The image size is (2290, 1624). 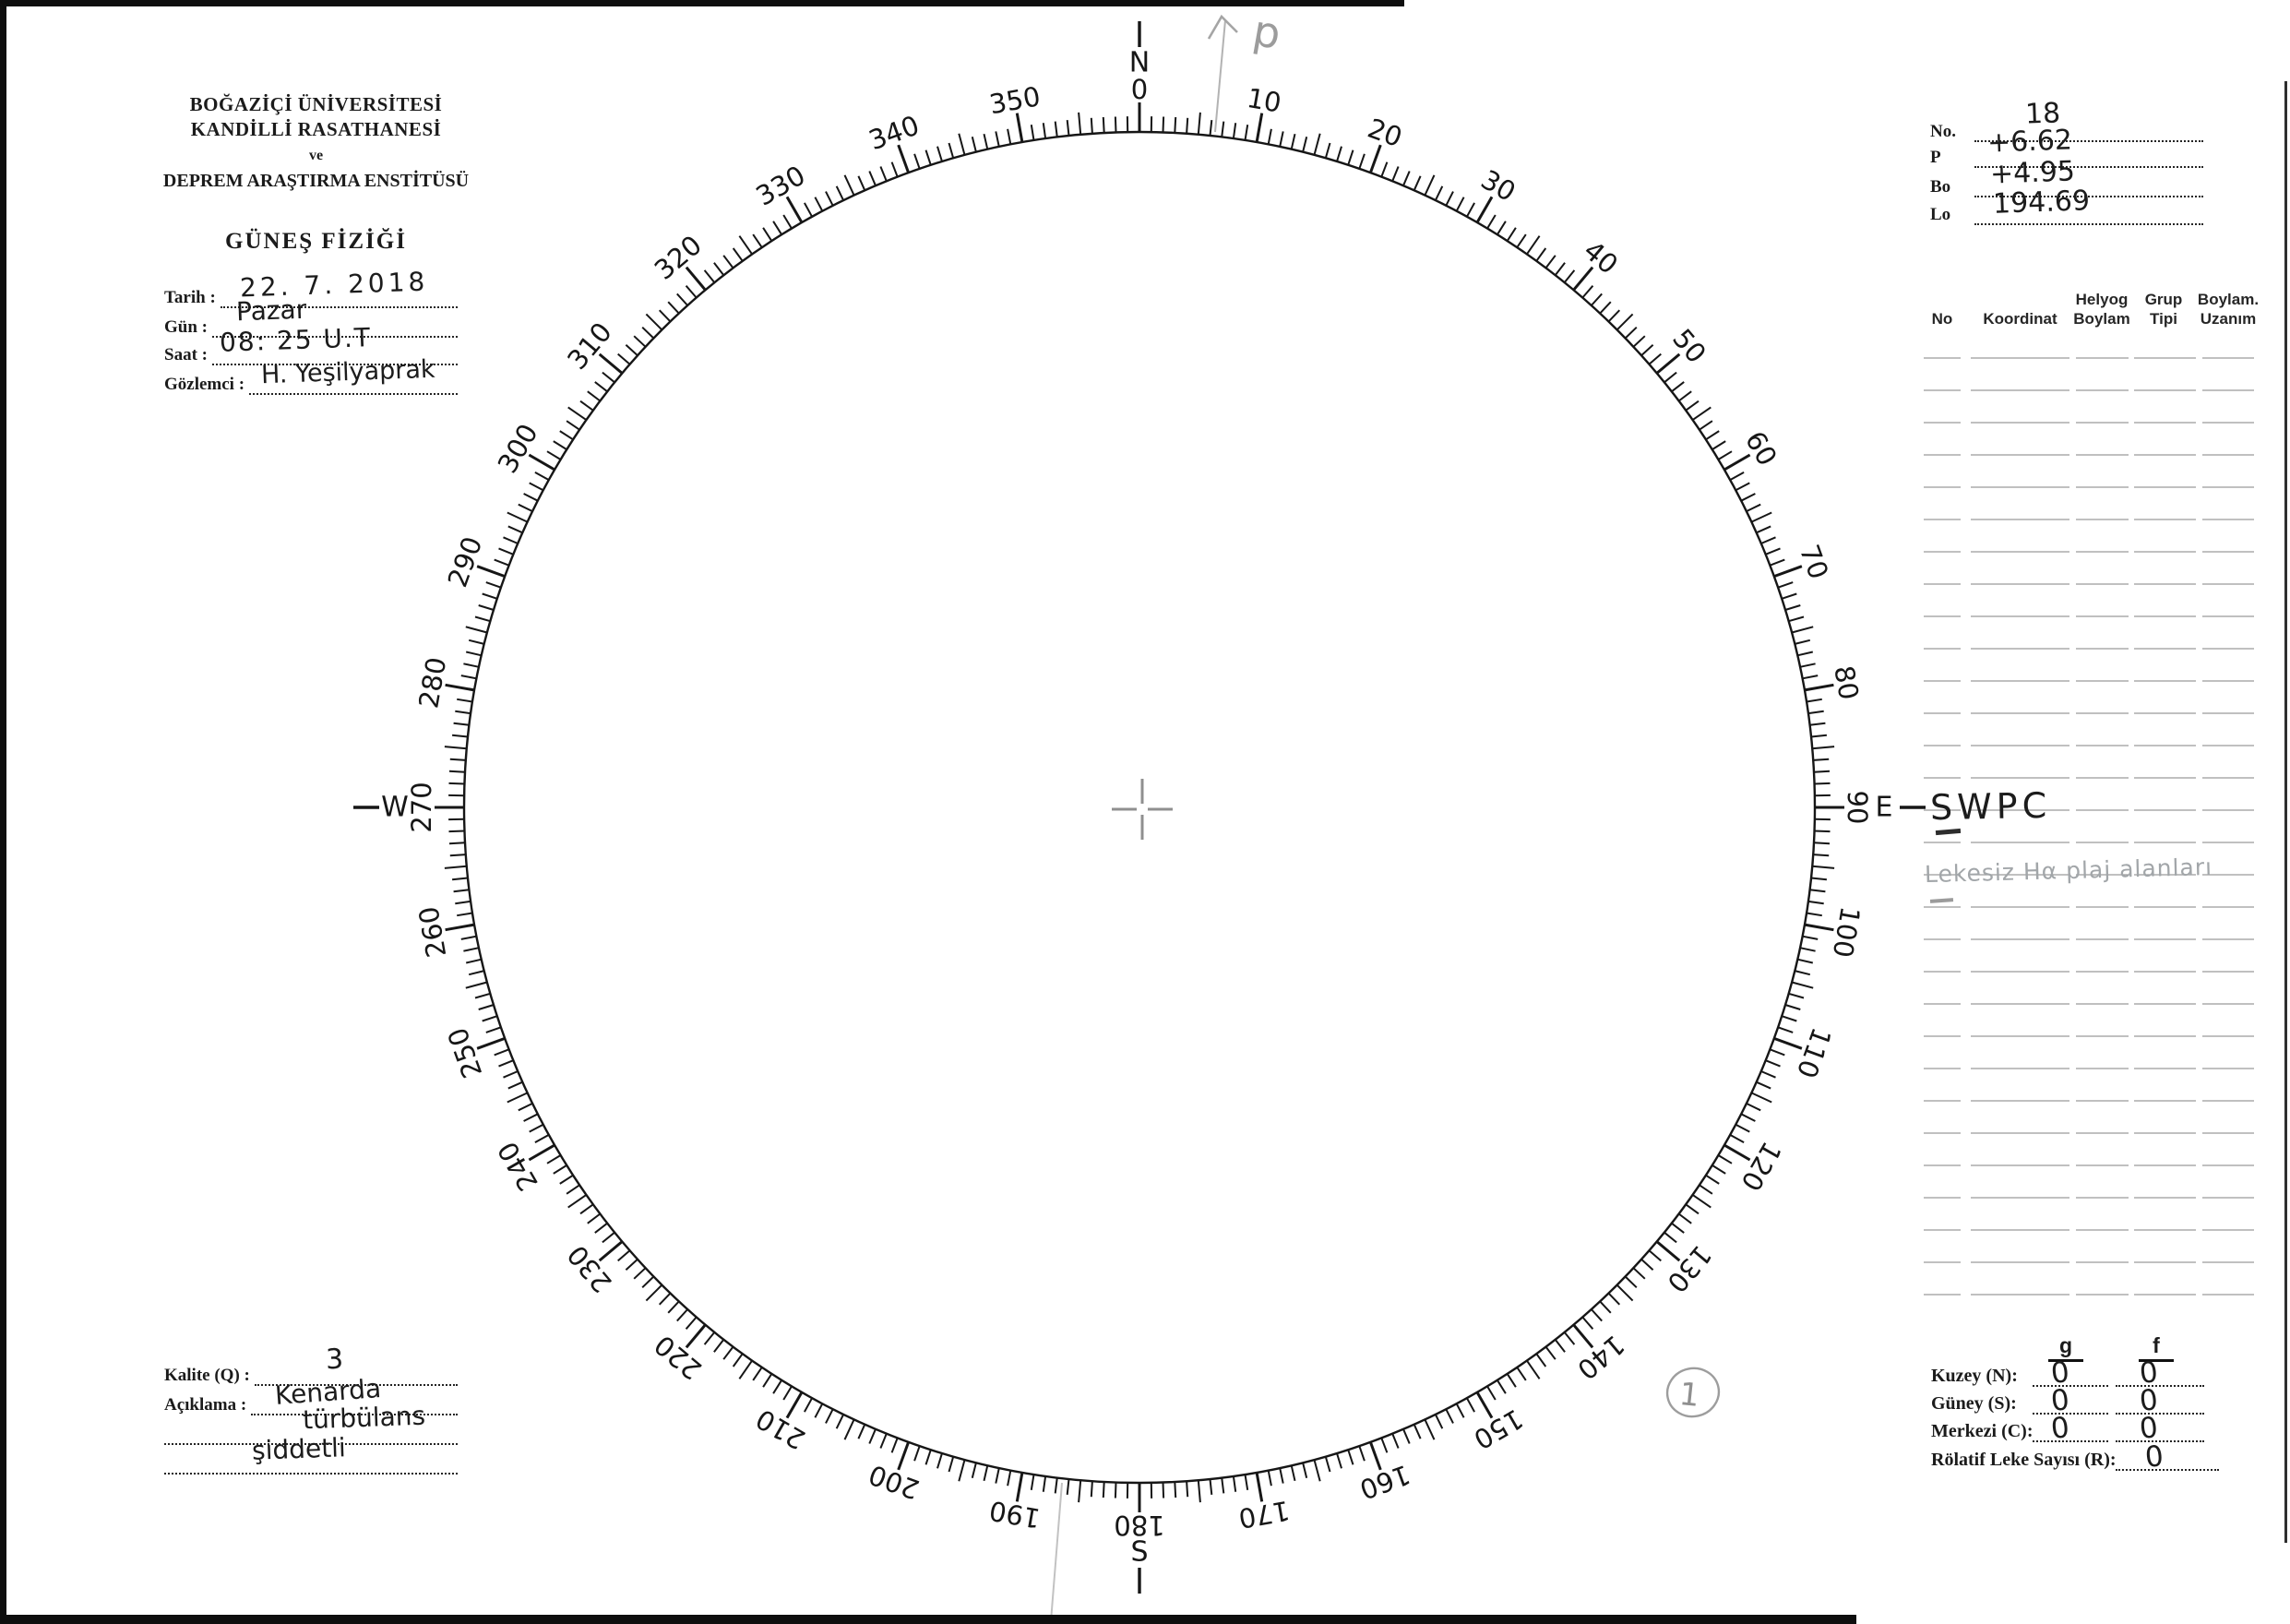 I want to click on dial-degree-label: 310, so click(x=589, y=346).